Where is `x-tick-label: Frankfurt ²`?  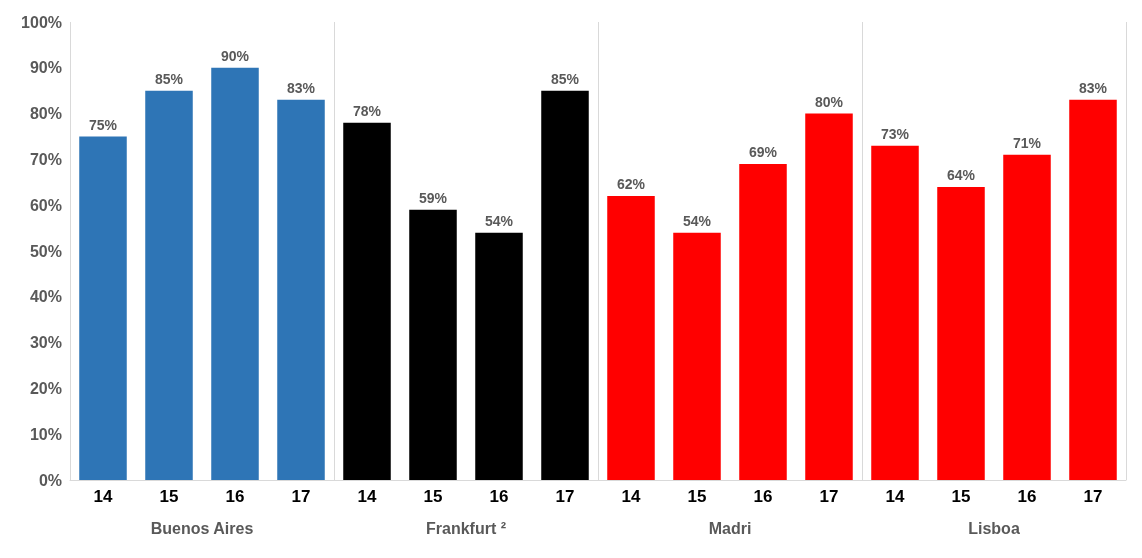
x-tick-label: Frankfurt ² is located at coordinates (466, 528).